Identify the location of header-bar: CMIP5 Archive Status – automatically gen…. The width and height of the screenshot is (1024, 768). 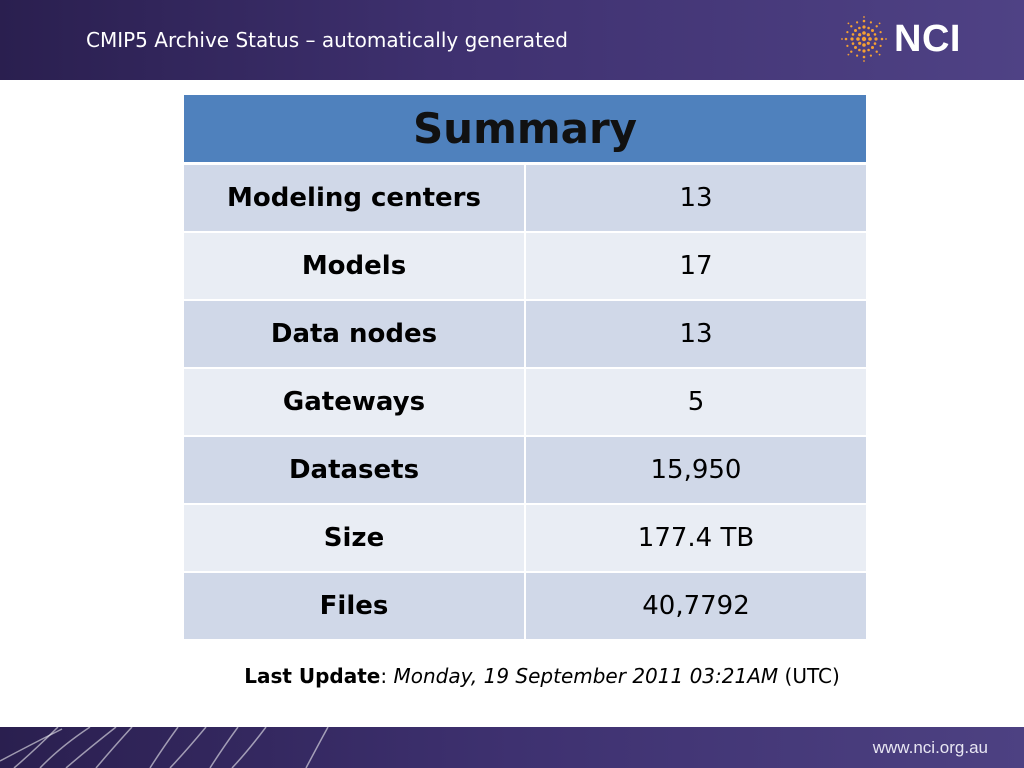
(512, 40).